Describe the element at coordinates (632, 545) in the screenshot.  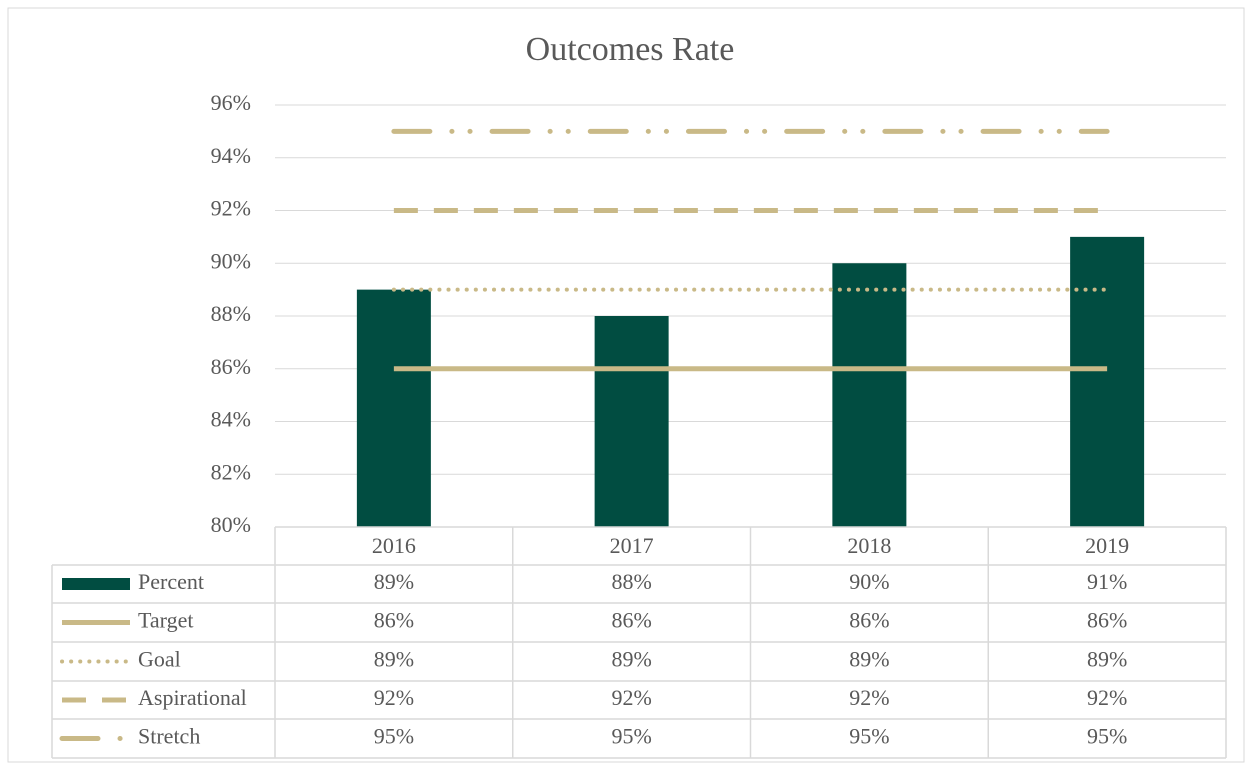
I see `x-tick-label: 2017` at that location.